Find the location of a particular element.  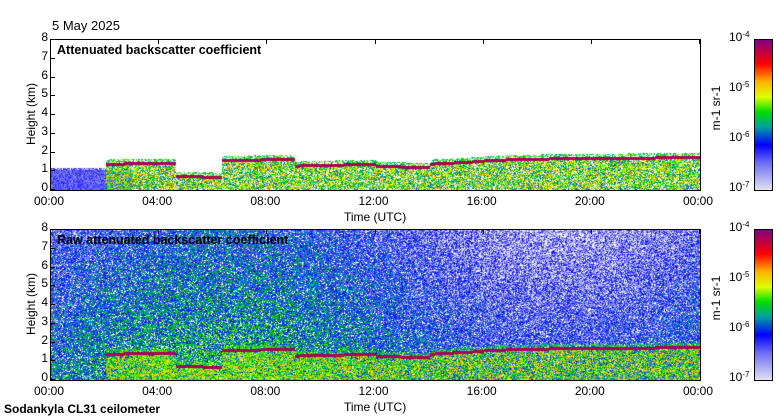

panel-title: Attenuated backscatter coefficient is located at coordinates (159, 50).